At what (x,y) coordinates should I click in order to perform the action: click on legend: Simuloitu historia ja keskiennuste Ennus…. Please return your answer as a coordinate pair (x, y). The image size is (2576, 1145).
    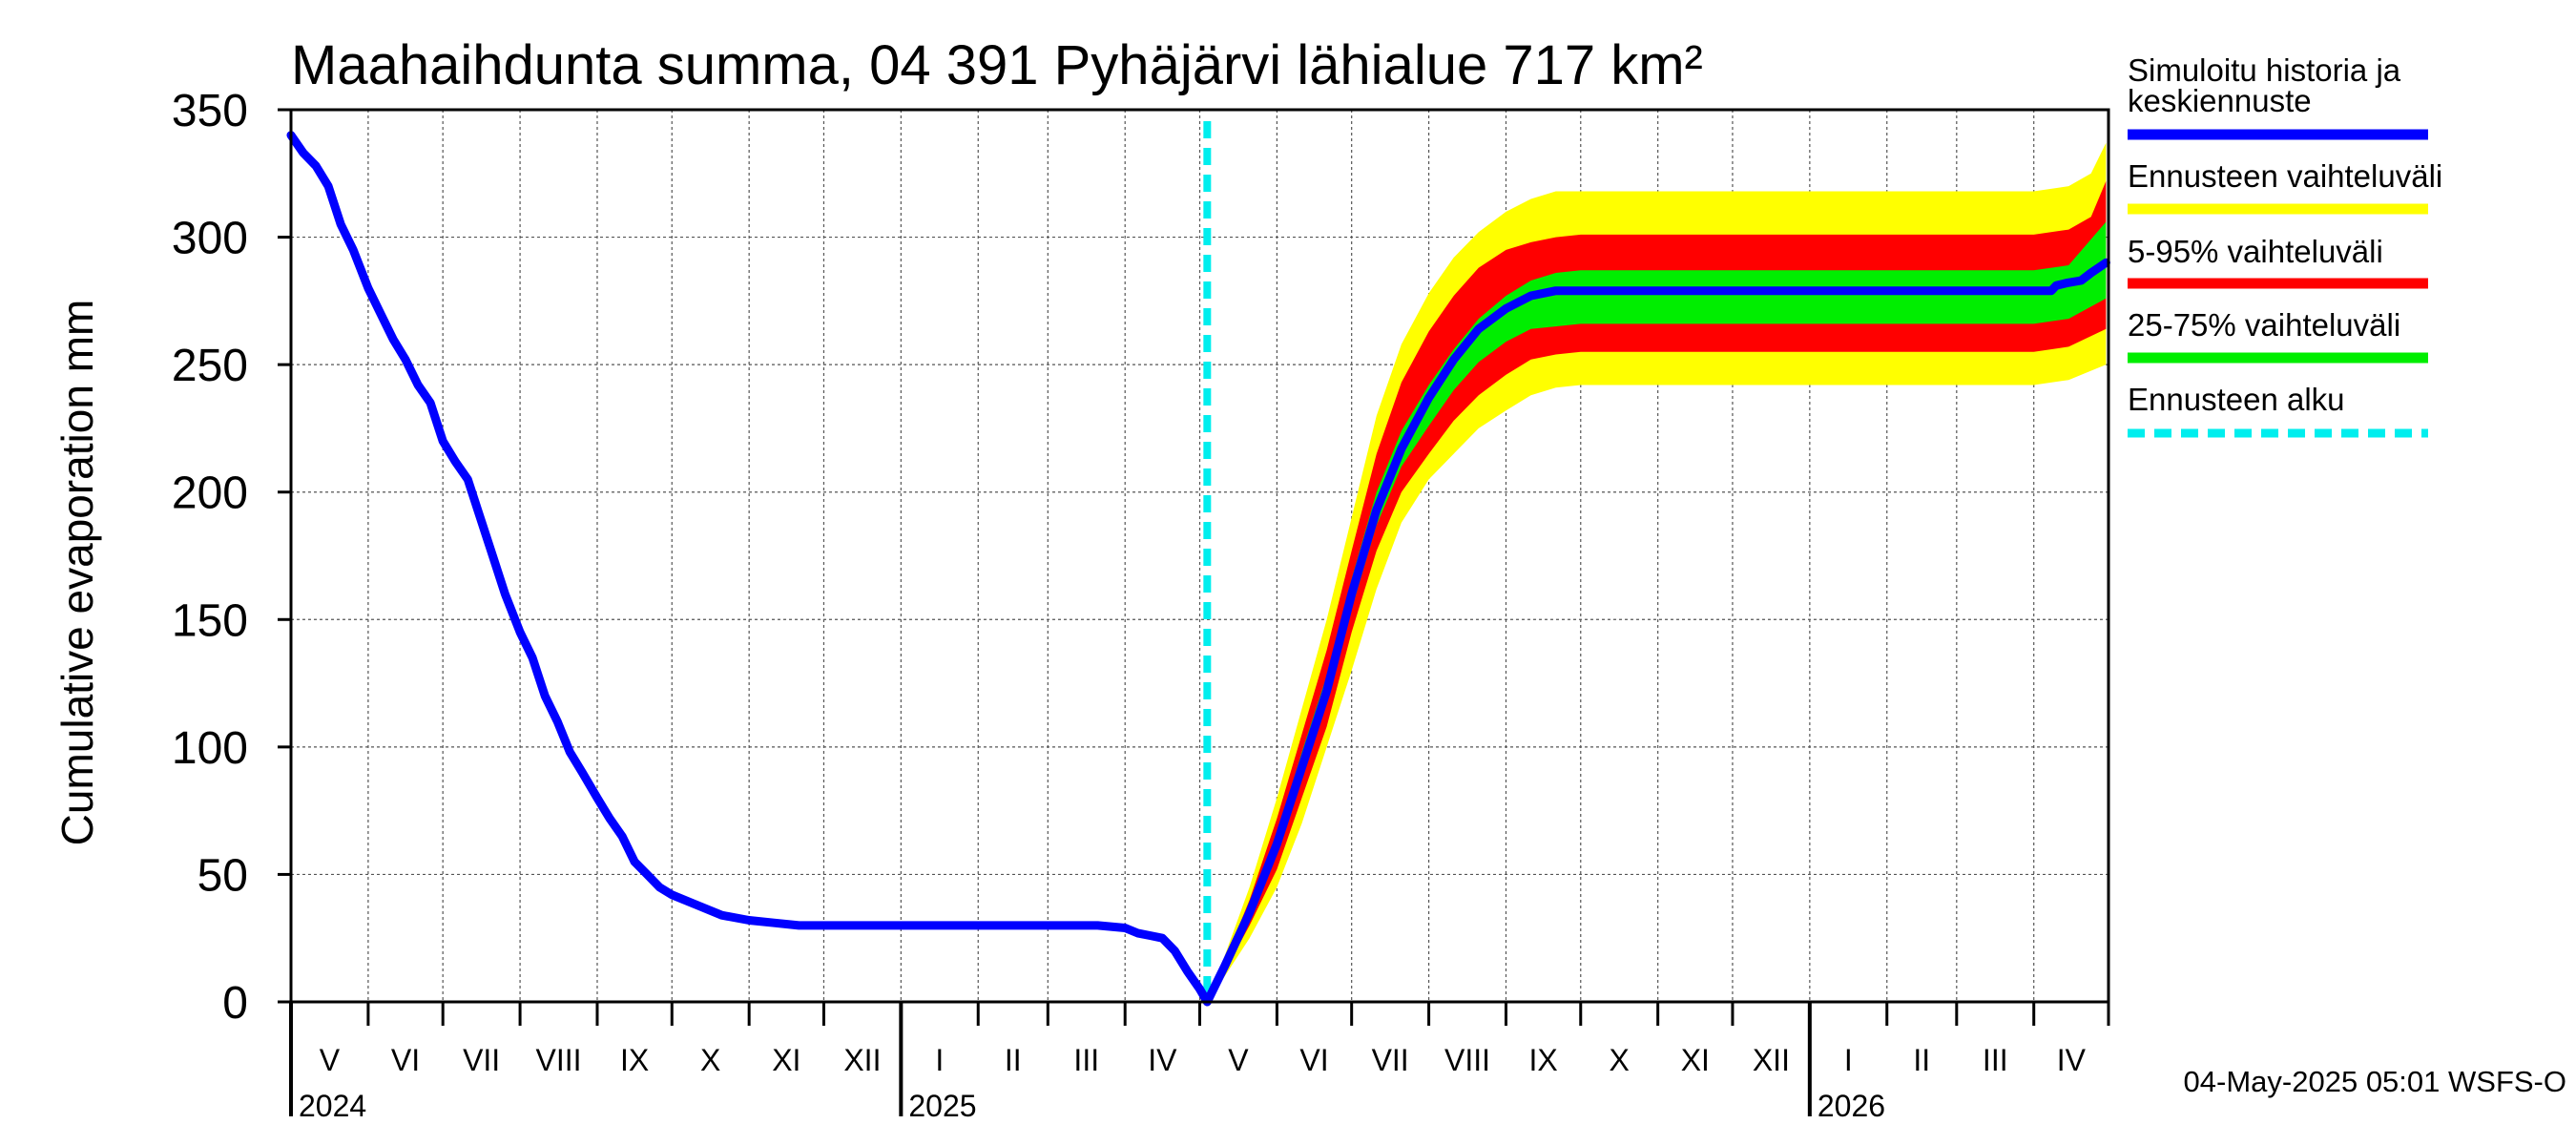
    Looking at the image, I should click on (2285, 245).